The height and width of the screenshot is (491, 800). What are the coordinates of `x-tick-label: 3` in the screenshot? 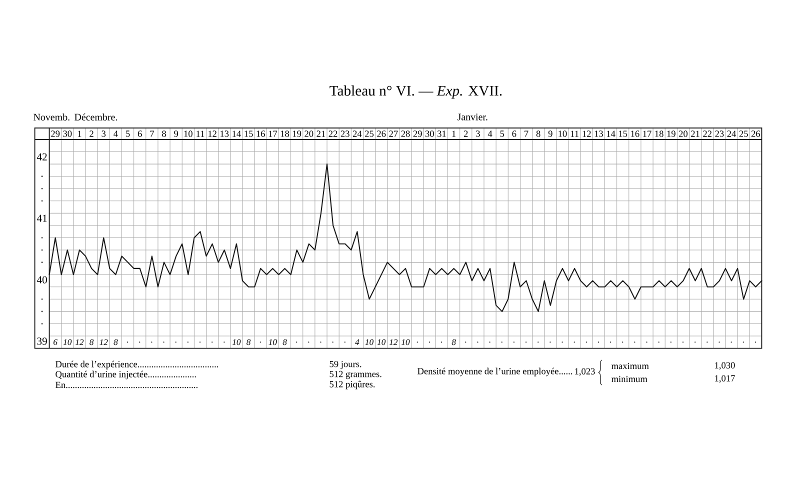 It's located at (104, 133).